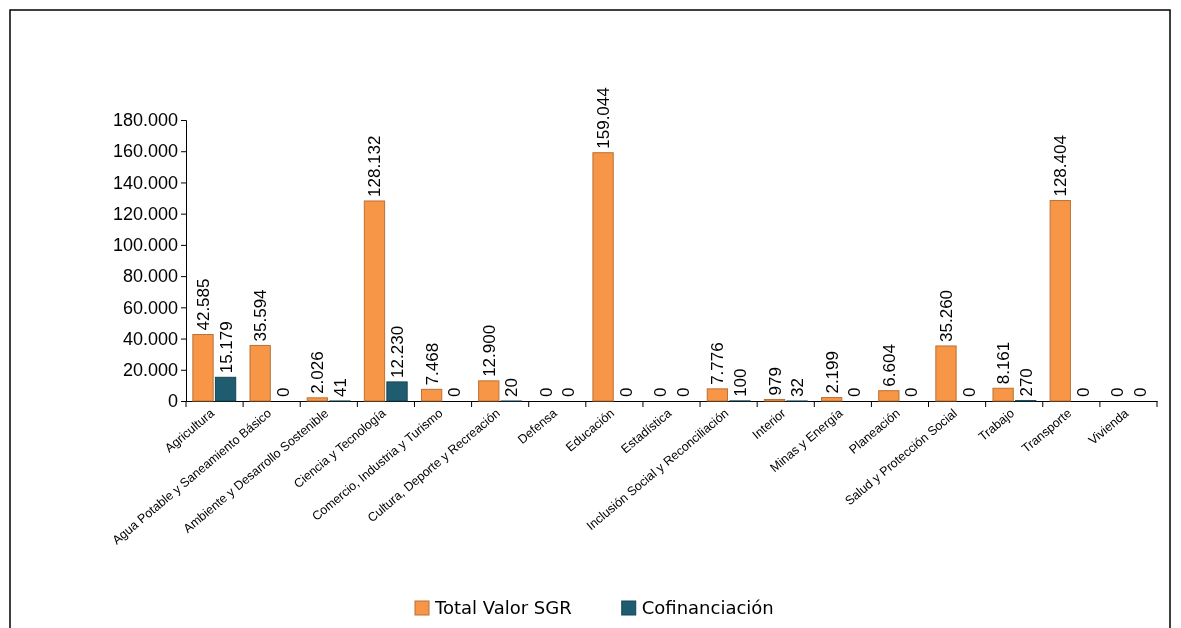 Image resolution: width=1181 pixels, height=628 pixels. I want to click on data-label: 12.230, so click(398, 351).